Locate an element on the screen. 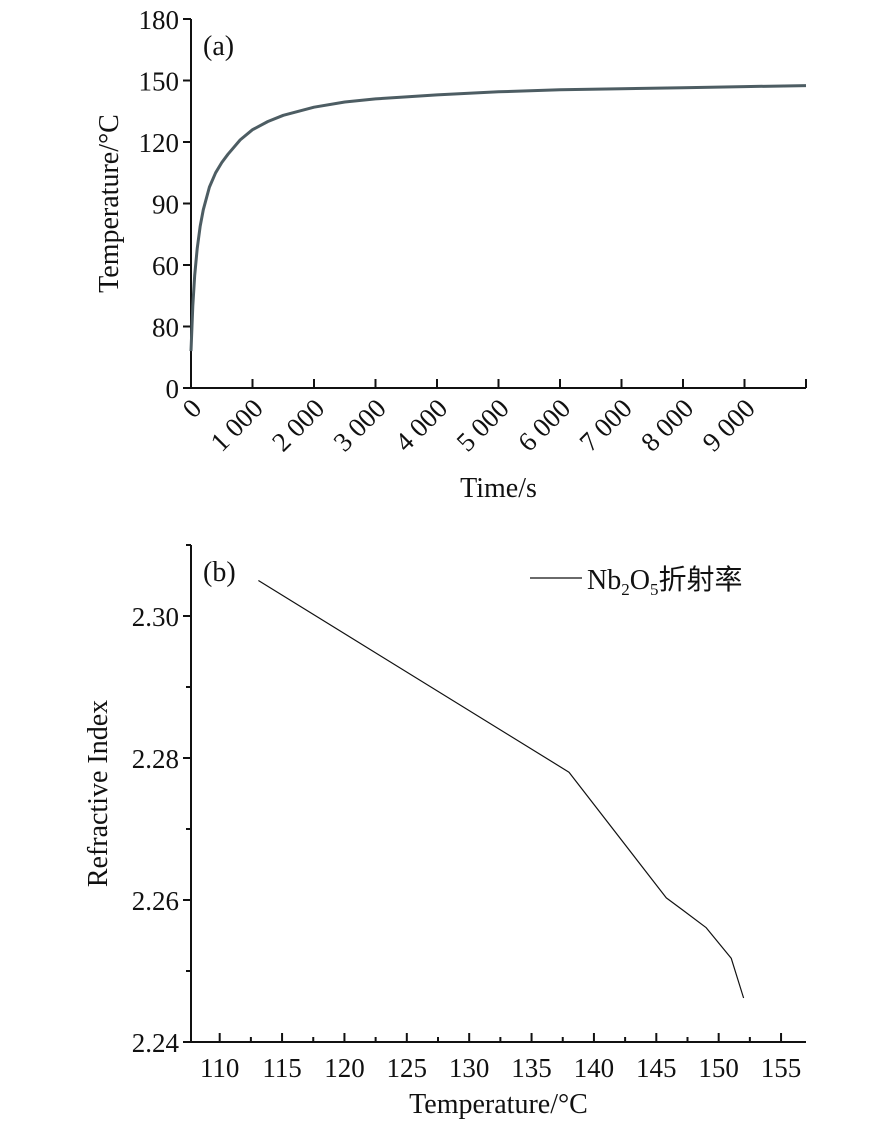 This screenshot has width=887, height=1123. x-tick-label: 6 000 is located at coordinates (544, 425).